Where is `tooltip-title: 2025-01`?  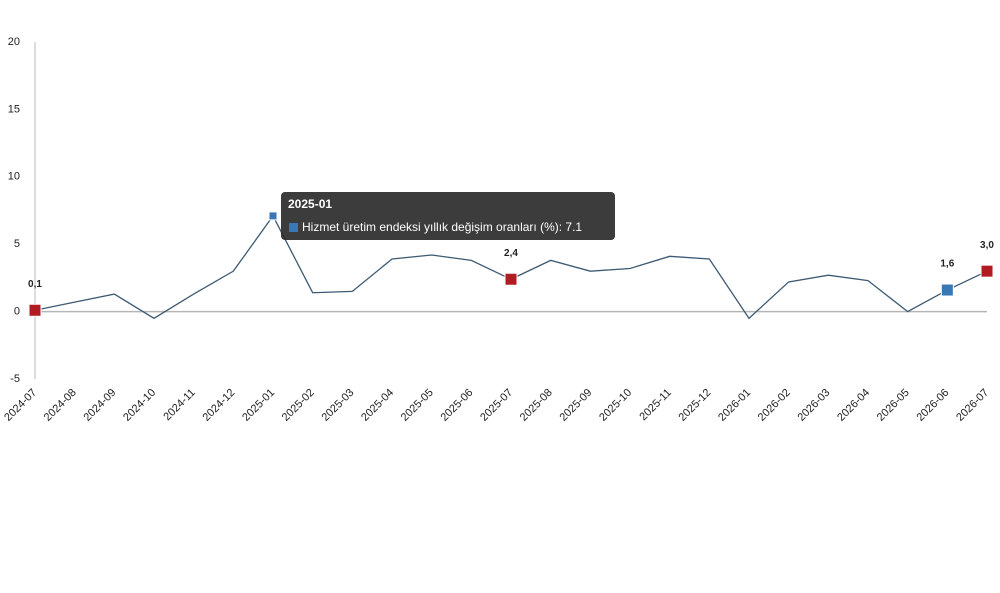 tooltip-title: 2025-01 is located at coordinates (310, 204).